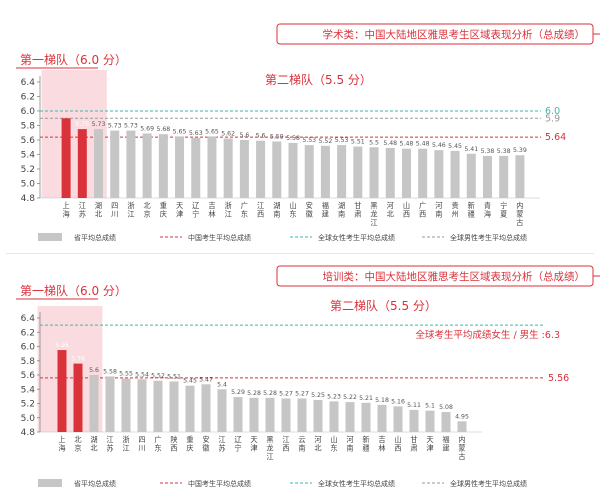  What do you see at coordinates (93, 444) in the screenshot?
I see `category-label: 湖北` at bounding box center [93, 444].